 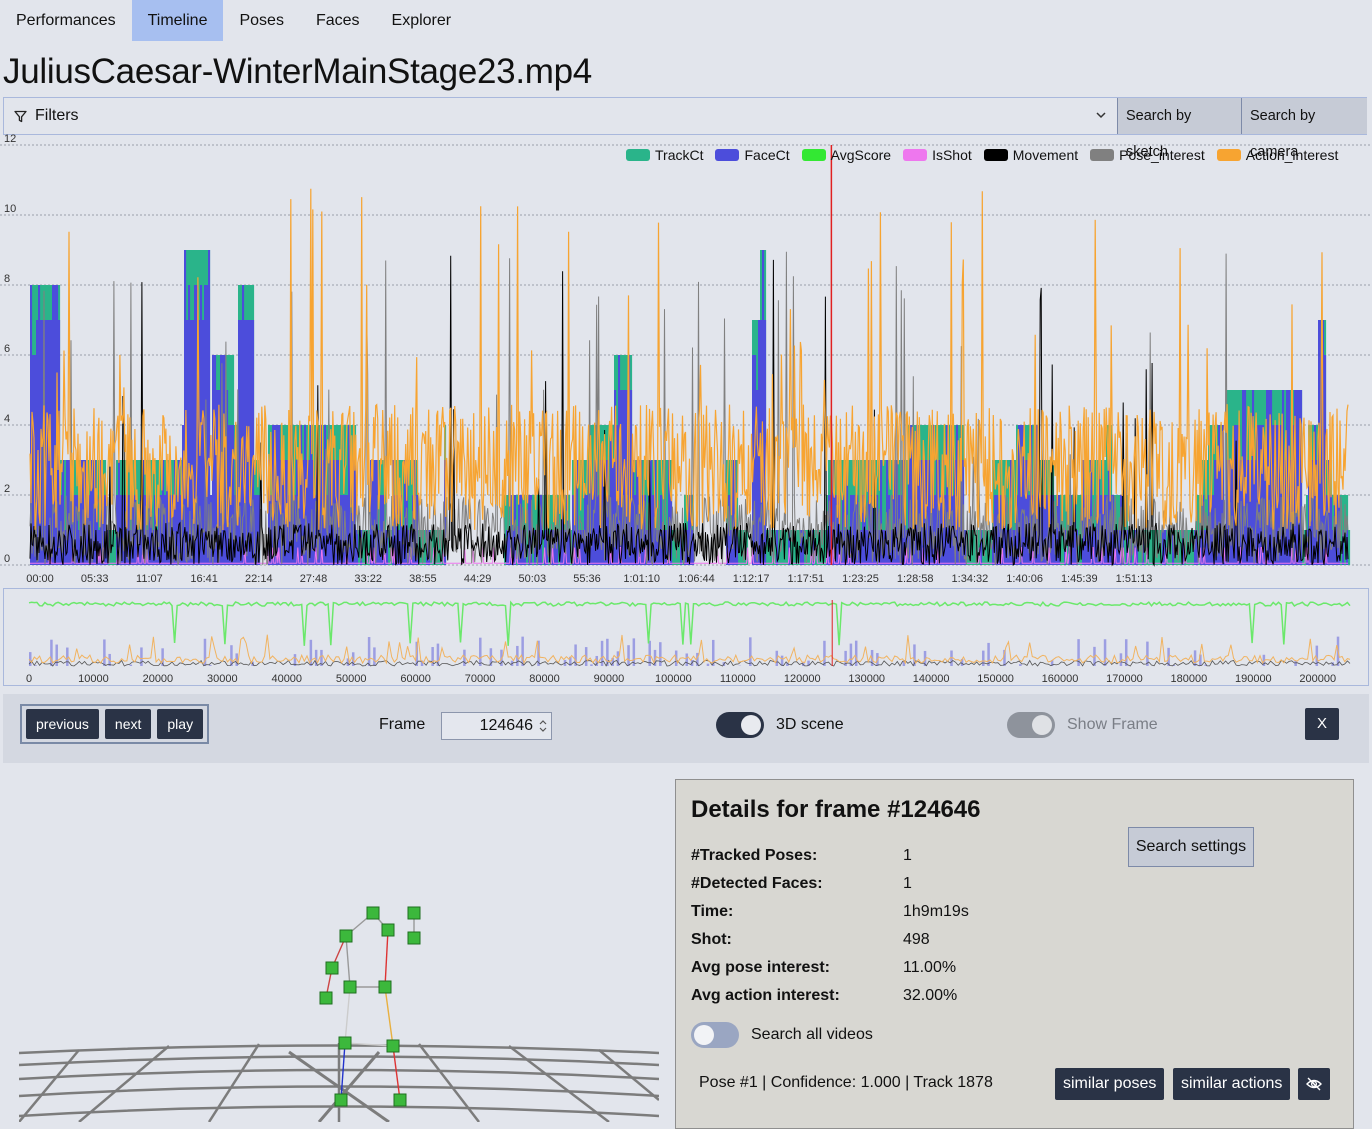 I want to click on x-tick-label: 1:12:17, so click(x=751, y=579).